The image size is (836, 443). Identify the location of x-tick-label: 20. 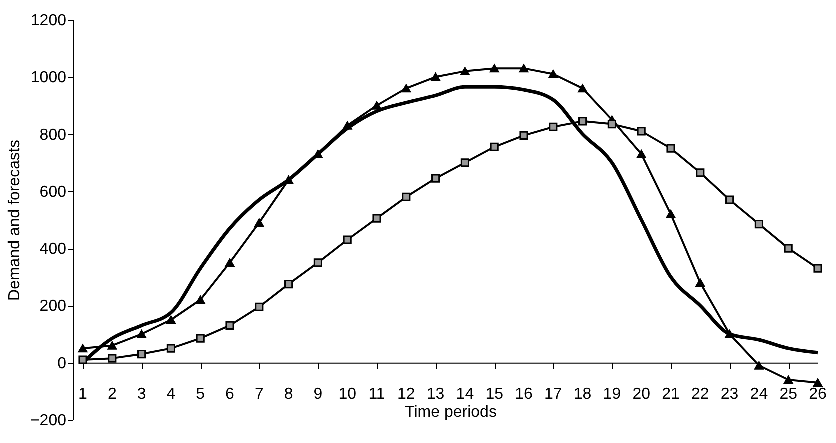
(641, 394).